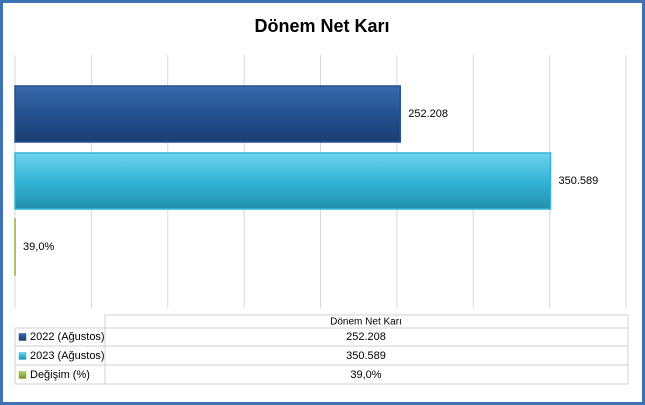 The height and width of the screenshot is (405, 645). Describe the element at coordinates (366, 337) in the screenshot. I see `table-value: 252.208` at that location.